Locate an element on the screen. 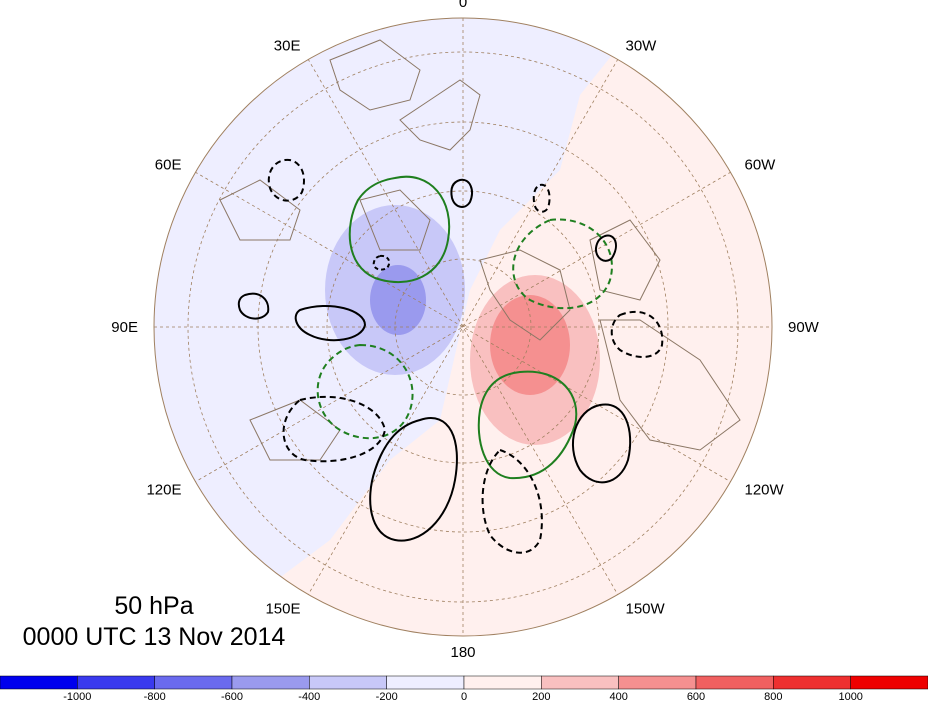 The image size is (928, 702). colorbar-ticks: -1000 -800 -600 -400 -200 0 200 400 600 800 1000 is located at coordinates (463, 696).